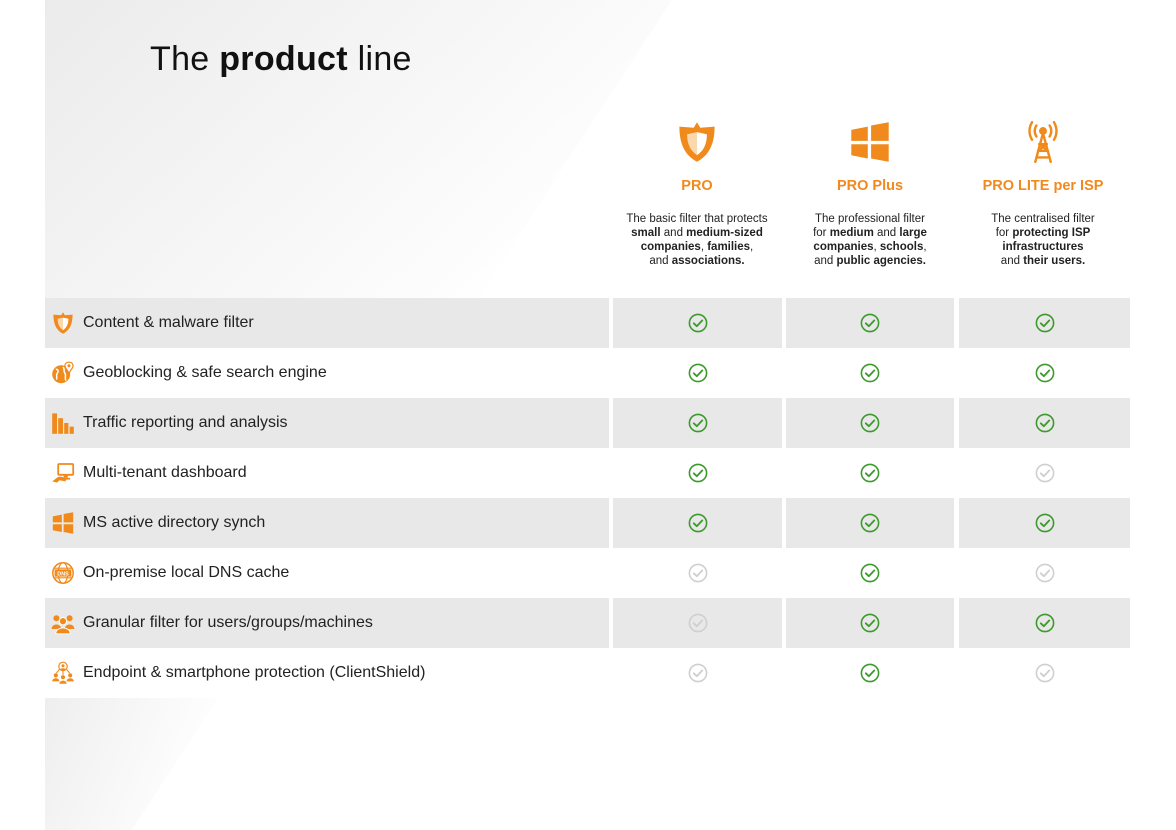 This screenshot has height=830, width=1176. I want to click on bar-chart-icon, so click(63, 423).